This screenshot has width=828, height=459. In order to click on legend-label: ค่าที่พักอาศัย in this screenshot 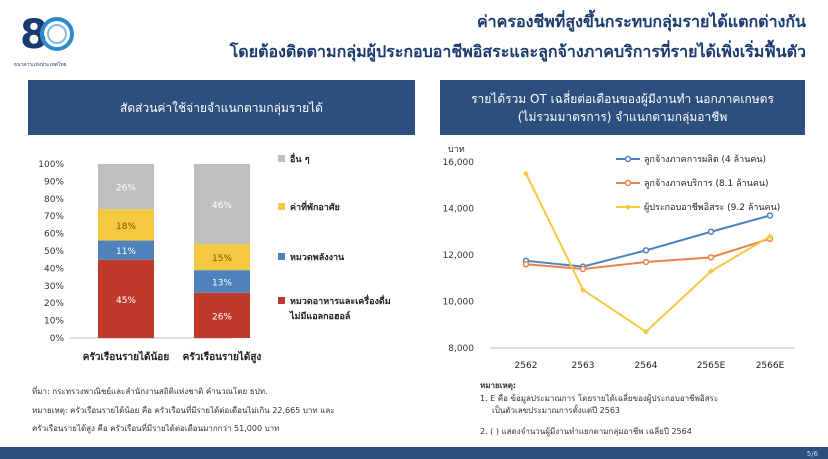, I will do `click(315, 206)`.